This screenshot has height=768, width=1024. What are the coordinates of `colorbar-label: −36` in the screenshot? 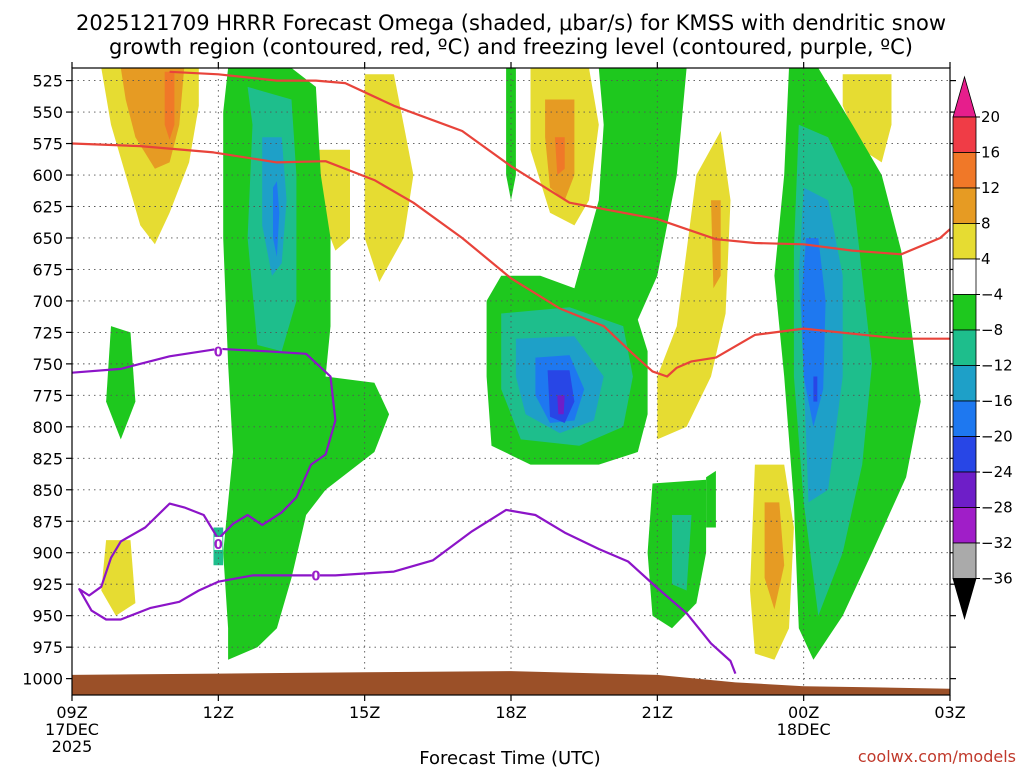 It's located at (997, 579).